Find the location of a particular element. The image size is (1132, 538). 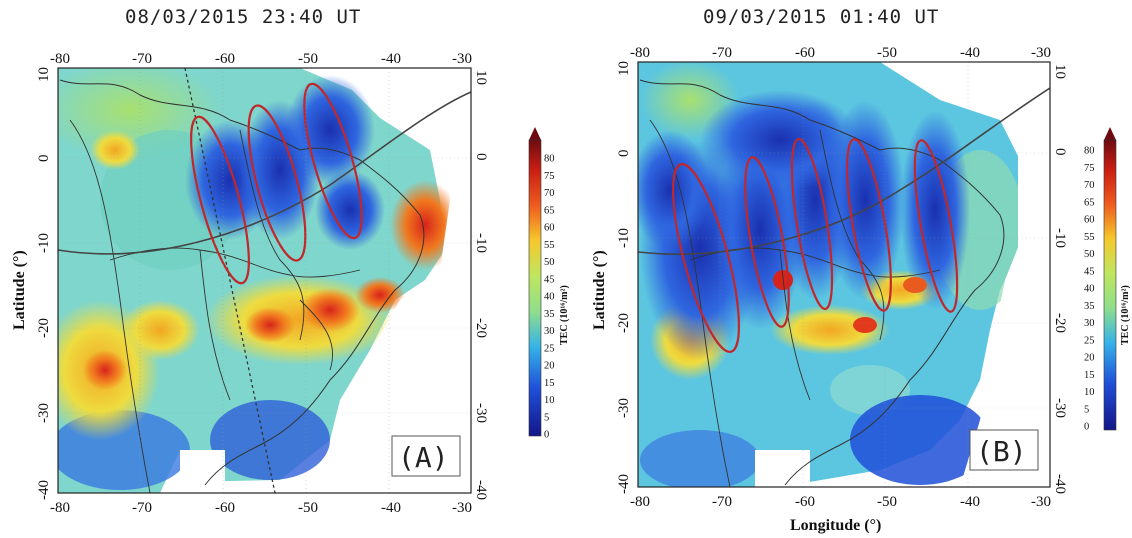

panel-a-tag-box is located at coordinates (426, 456).